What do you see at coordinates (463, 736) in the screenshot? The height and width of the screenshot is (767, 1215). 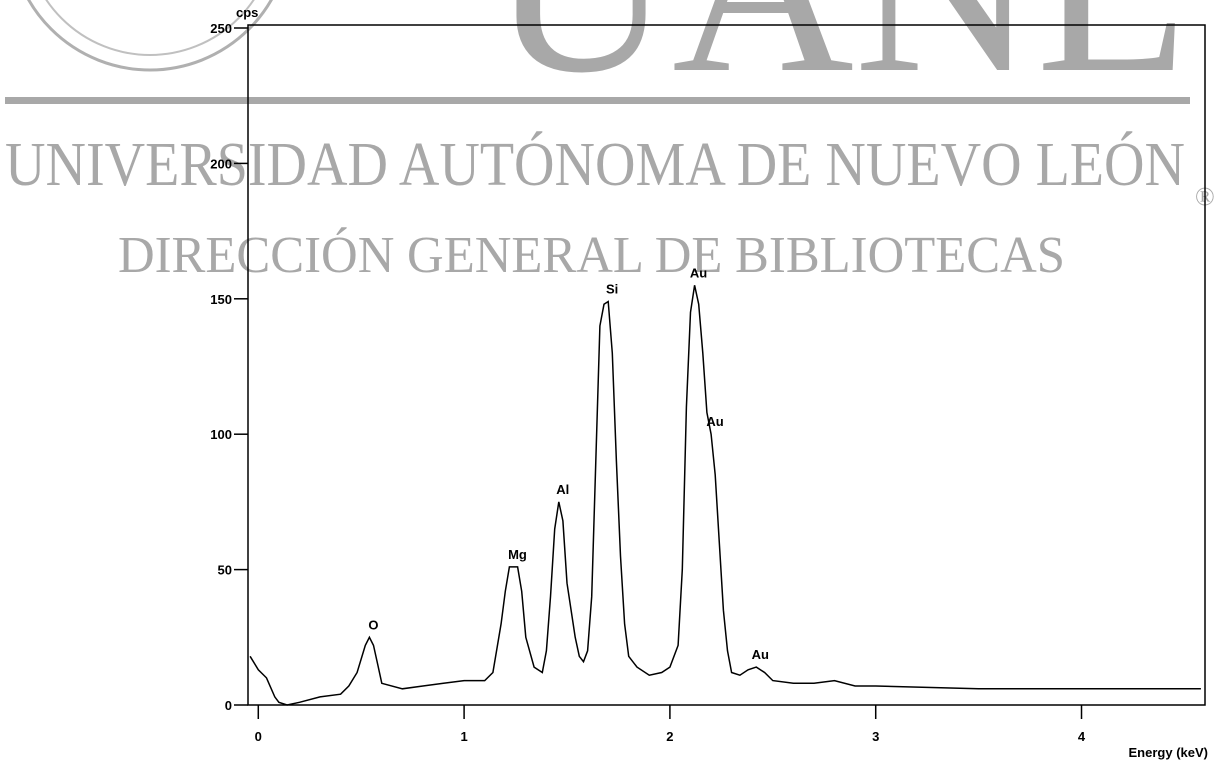 I see `x-tick-label: 1` at bounding box center [463, 736].